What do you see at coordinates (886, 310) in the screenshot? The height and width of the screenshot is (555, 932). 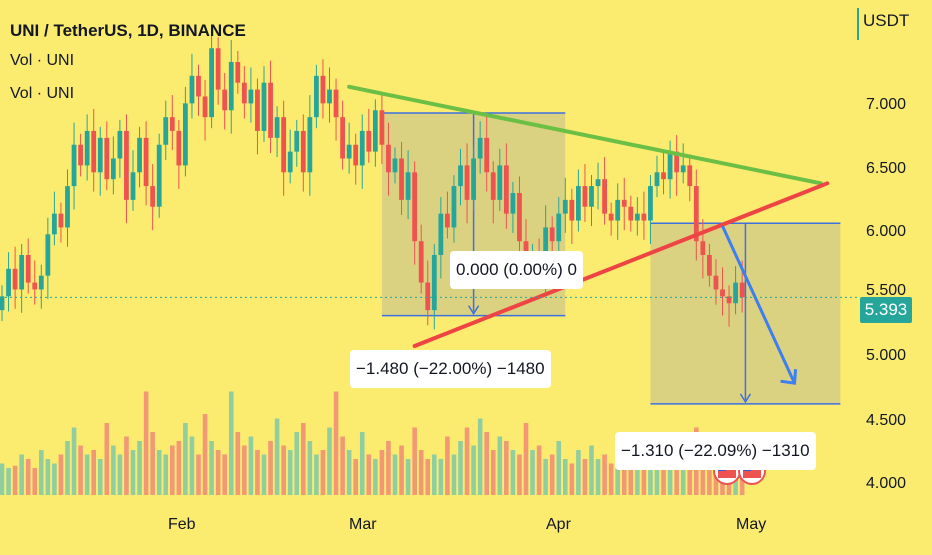 I see `current-price-tag: 5.393` at bounding box center [886, 310].